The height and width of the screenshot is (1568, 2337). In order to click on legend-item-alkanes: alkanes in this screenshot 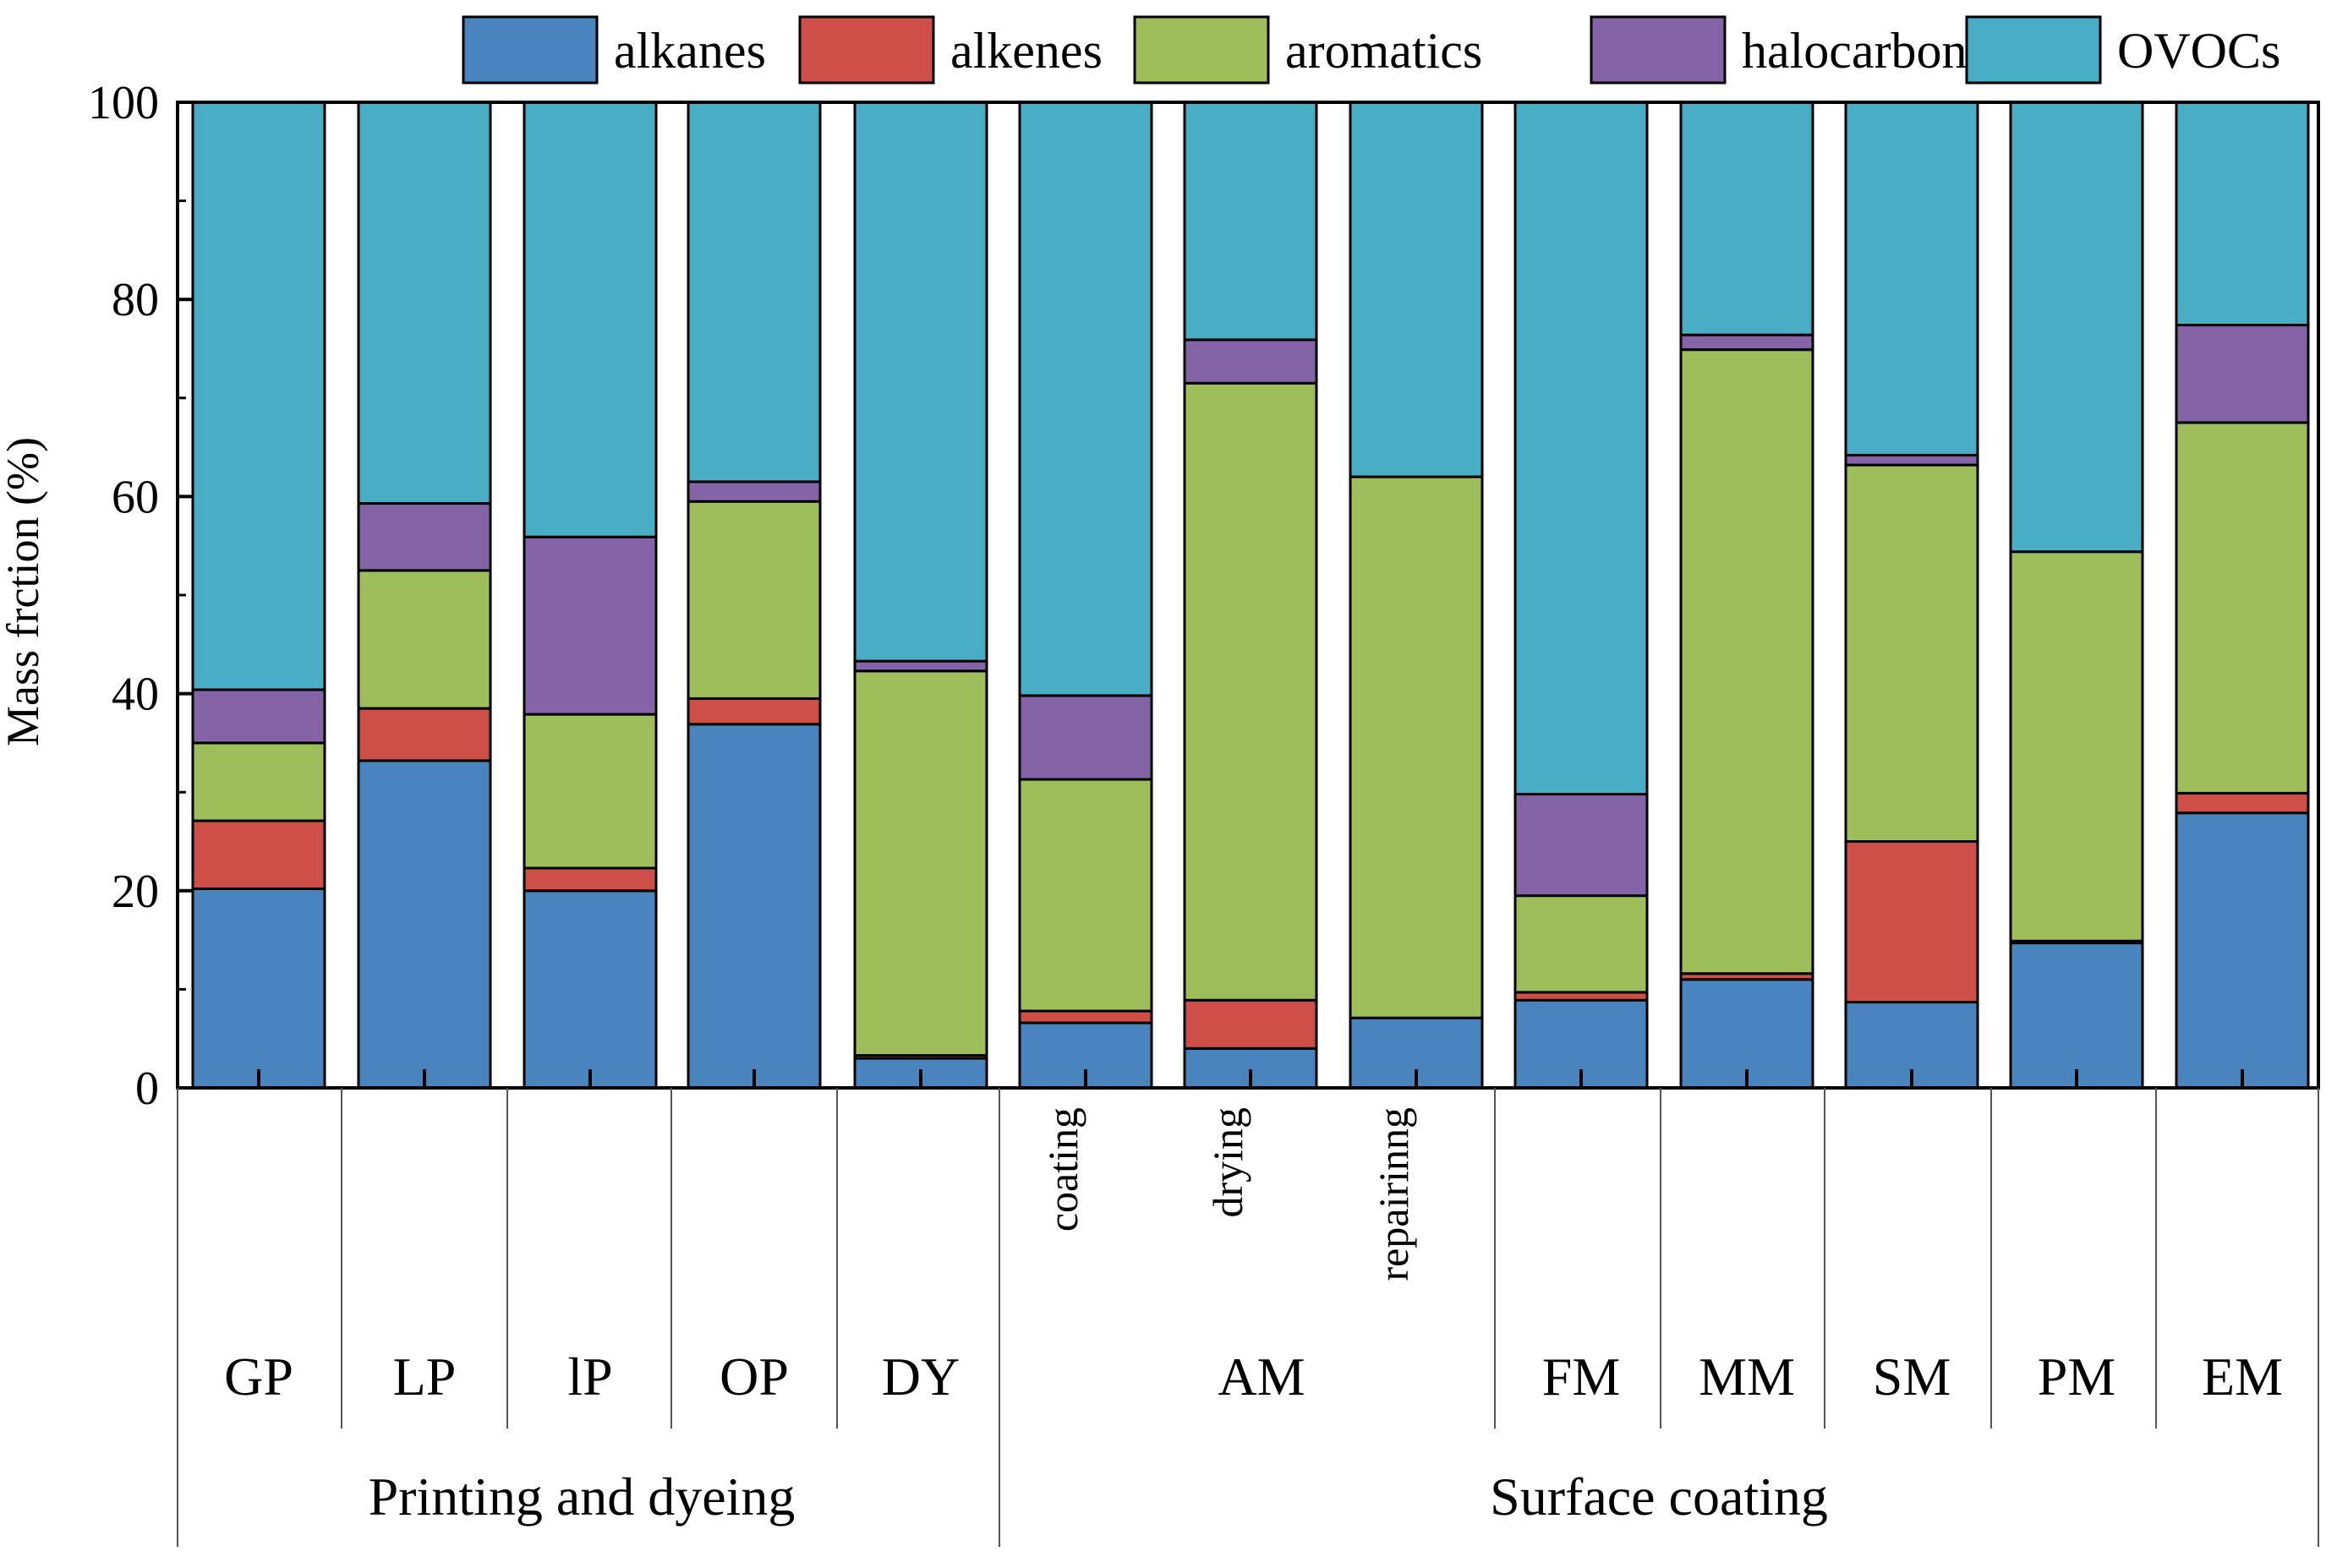, I will do `click(614, 50)`.